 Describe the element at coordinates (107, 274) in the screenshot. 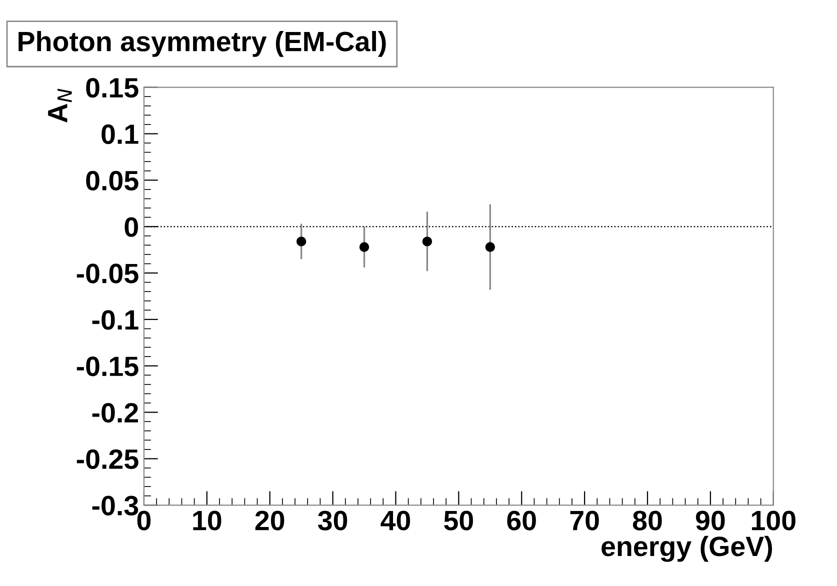

I see `y-tick-label: -0.05` at that location.